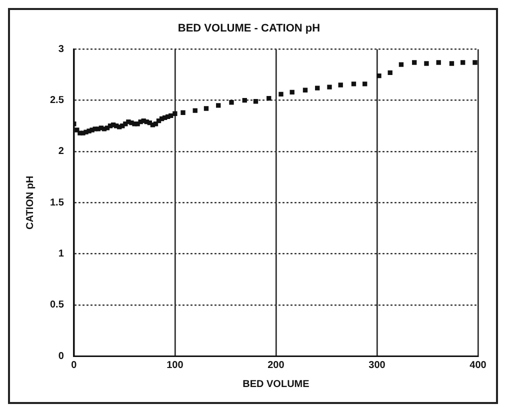  What do you see at coordinates (61, 254) in the screenshot?
I see `y-tick-label: 1` at bounding box center [61, 254].